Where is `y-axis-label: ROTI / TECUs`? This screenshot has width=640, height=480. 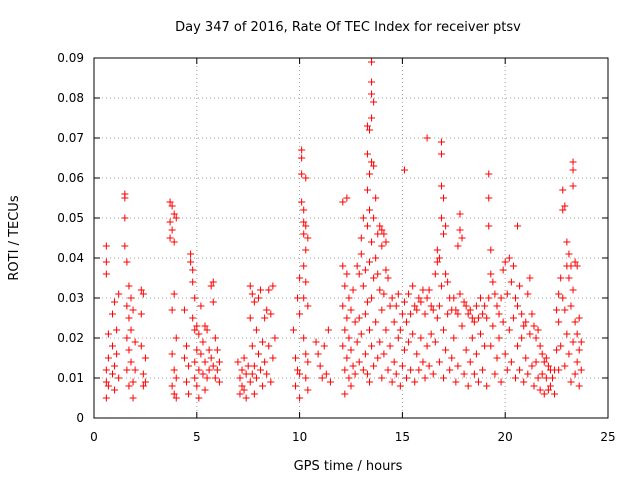
y-axis-label: ROTI / TECUs is located at coordinates (14, 237).